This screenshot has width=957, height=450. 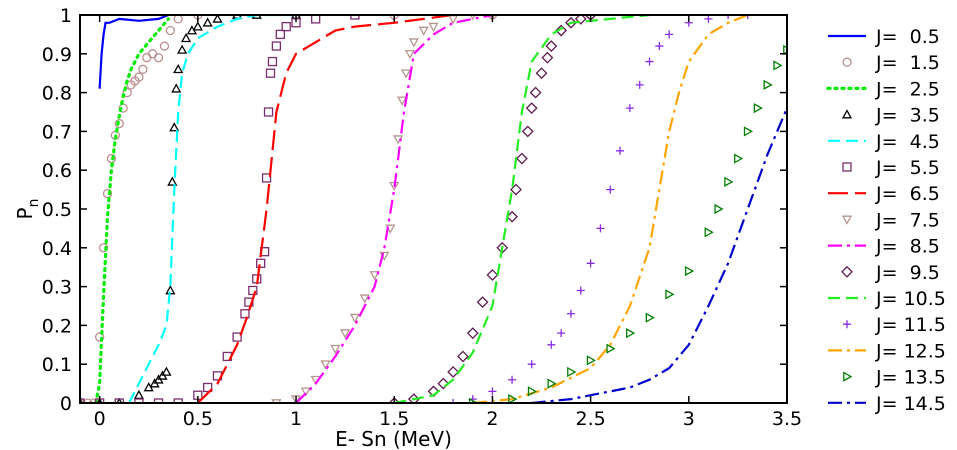 I want to click on y-axis-title-subscript: n, so click(x=34, y=203).